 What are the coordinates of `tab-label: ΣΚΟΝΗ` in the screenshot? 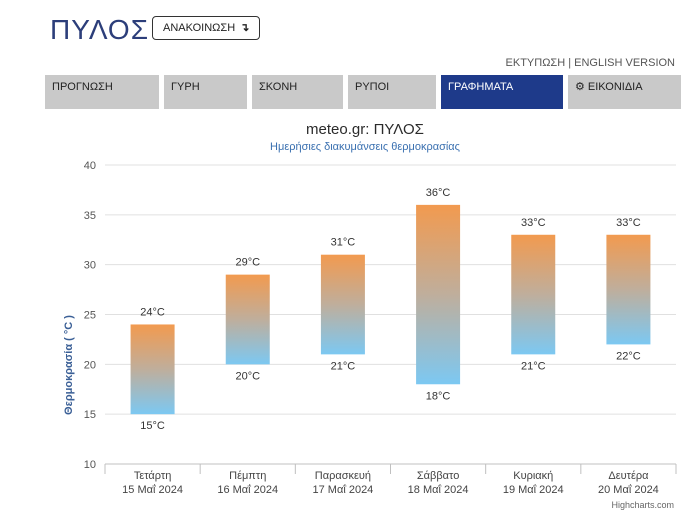 It's located at (278, 87).